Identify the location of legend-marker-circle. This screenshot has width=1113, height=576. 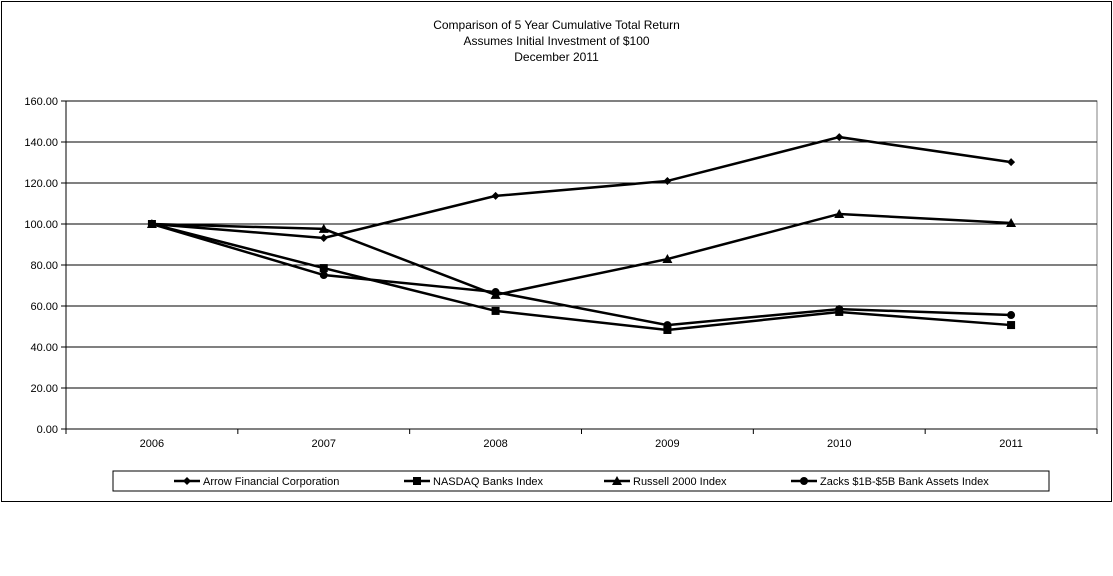
(804, 481).